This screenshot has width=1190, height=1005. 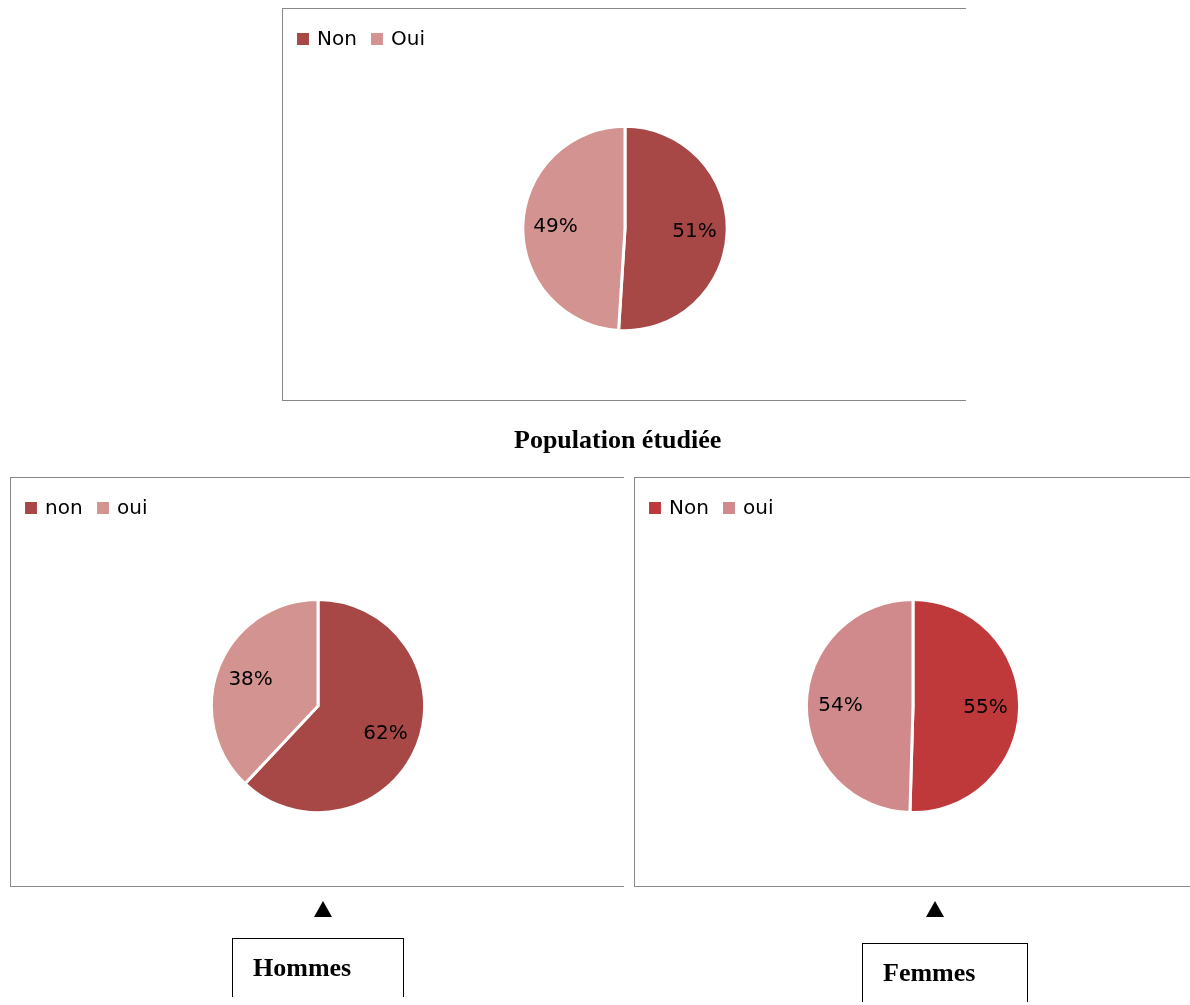 What do you see at coordinates (408, 38) in the screenshot?
I see `legend-label: Oui` at bounding box center [408, 38].